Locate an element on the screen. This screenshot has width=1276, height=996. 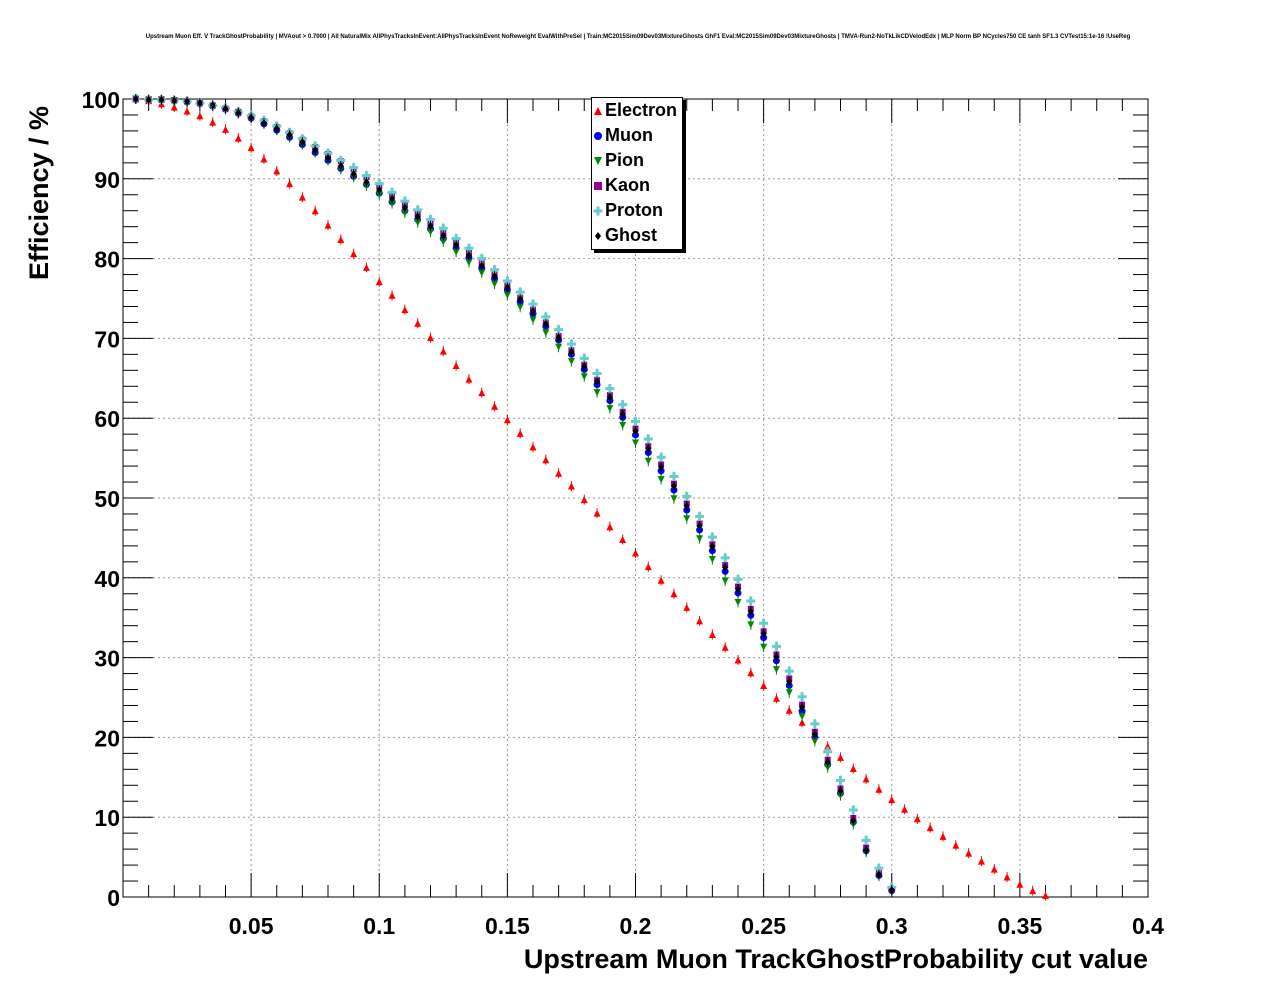
y-axis-label: Efficiency / % is located at coordinates (39, 192).